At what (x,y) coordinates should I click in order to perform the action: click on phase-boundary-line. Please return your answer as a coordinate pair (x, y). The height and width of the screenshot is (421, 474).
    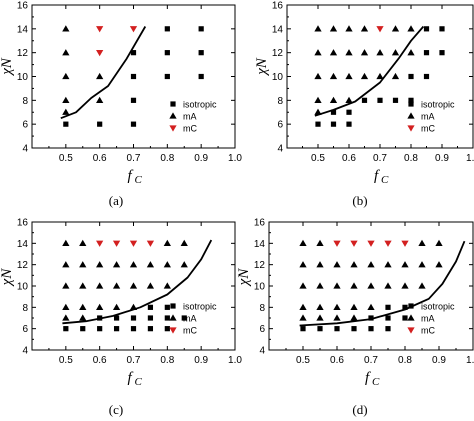
    Looking at the image, I should click on (103, 73).